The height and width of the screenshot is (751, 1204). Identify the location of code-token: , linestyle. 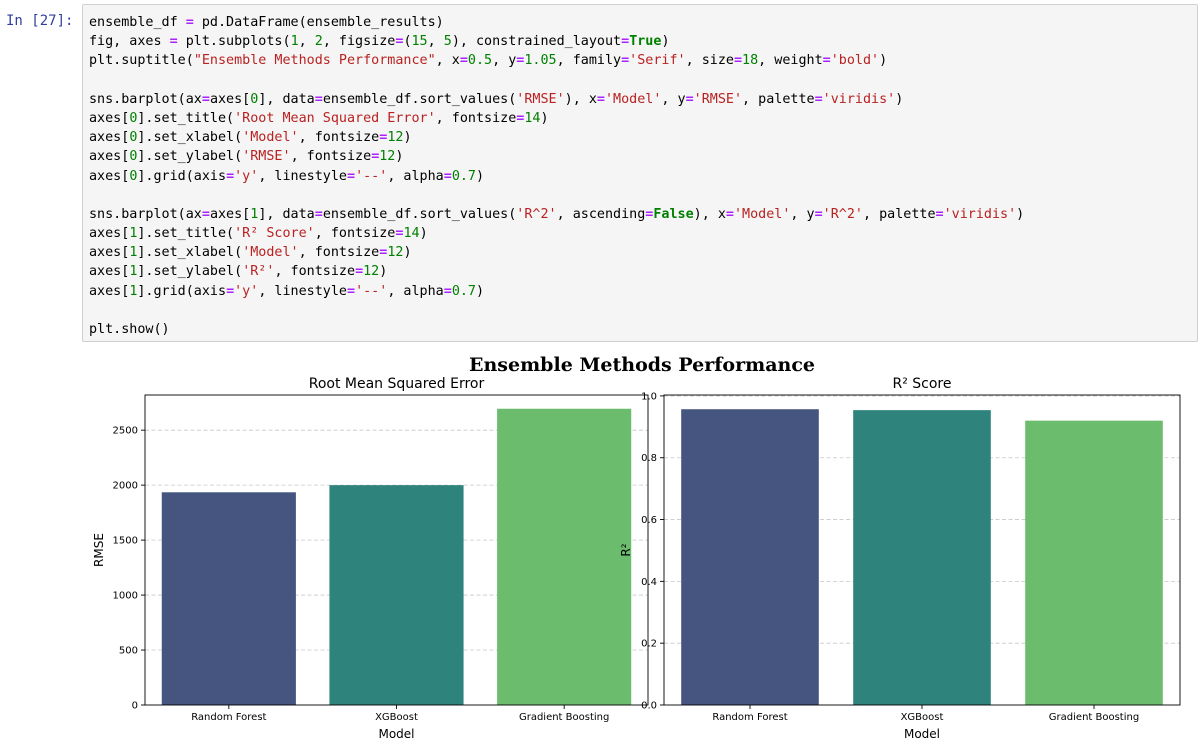
(302, 176).